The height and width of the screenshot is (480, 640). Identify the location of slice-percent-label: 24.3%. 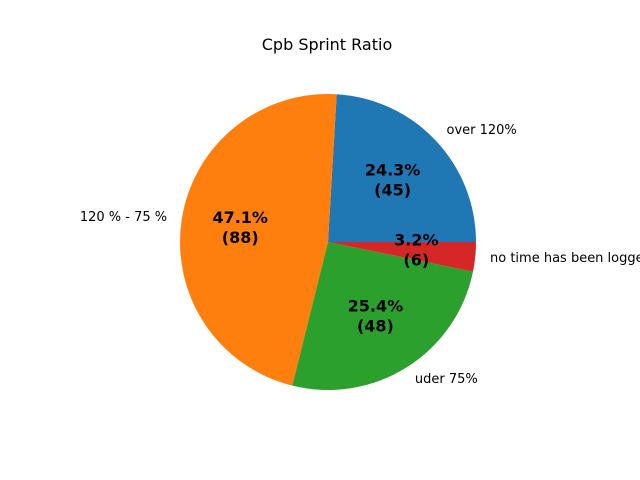
(393, 170).